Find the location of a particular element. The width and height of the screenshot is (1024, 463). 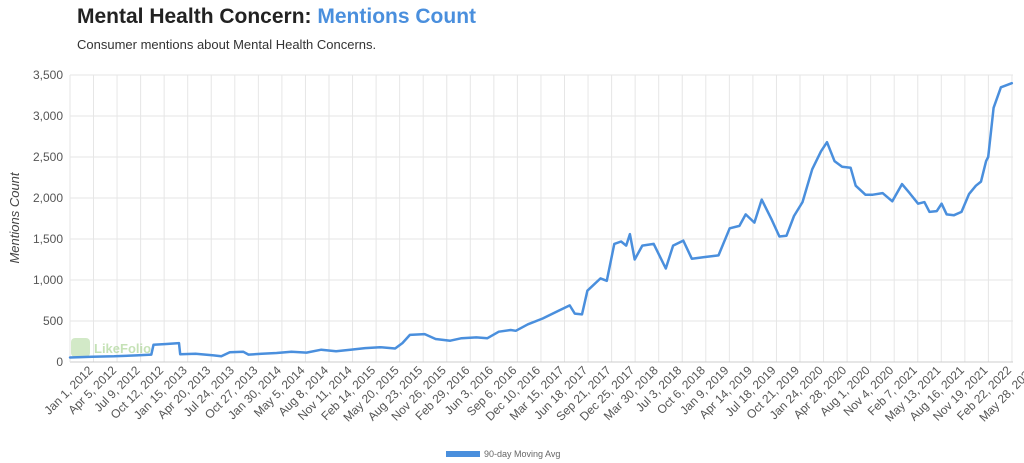

y-tick-label: 0 is located at coordinates (59, 362).